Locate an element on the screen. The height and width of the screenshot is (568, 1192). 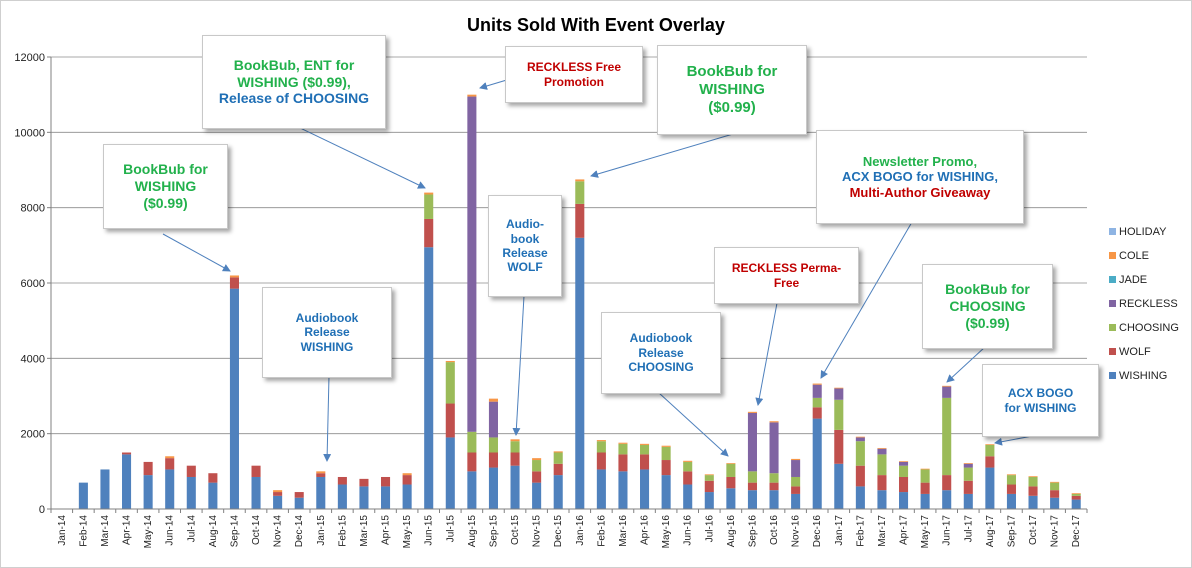
callout-line: Release is located at coordinates (661, 352).